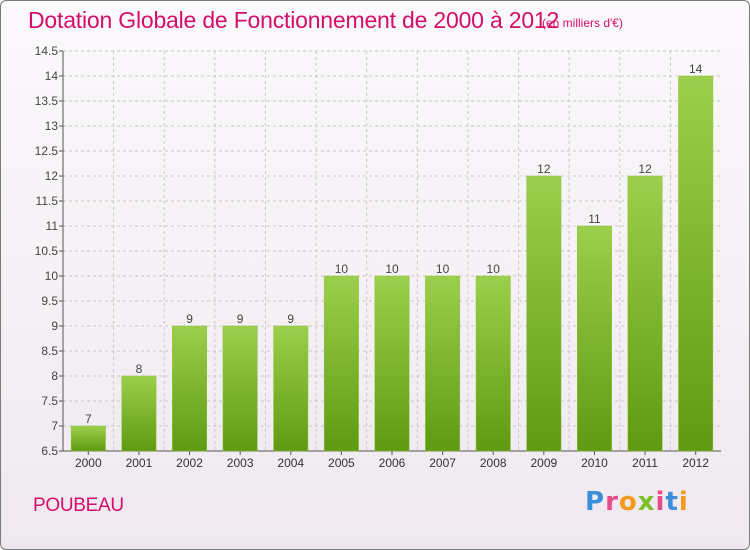 This screenshot has width=750, height=550. What do you see at coordinates (646, 502) in the screenshot?
I see `logo-letter: x` at bounding box center [646, 502].